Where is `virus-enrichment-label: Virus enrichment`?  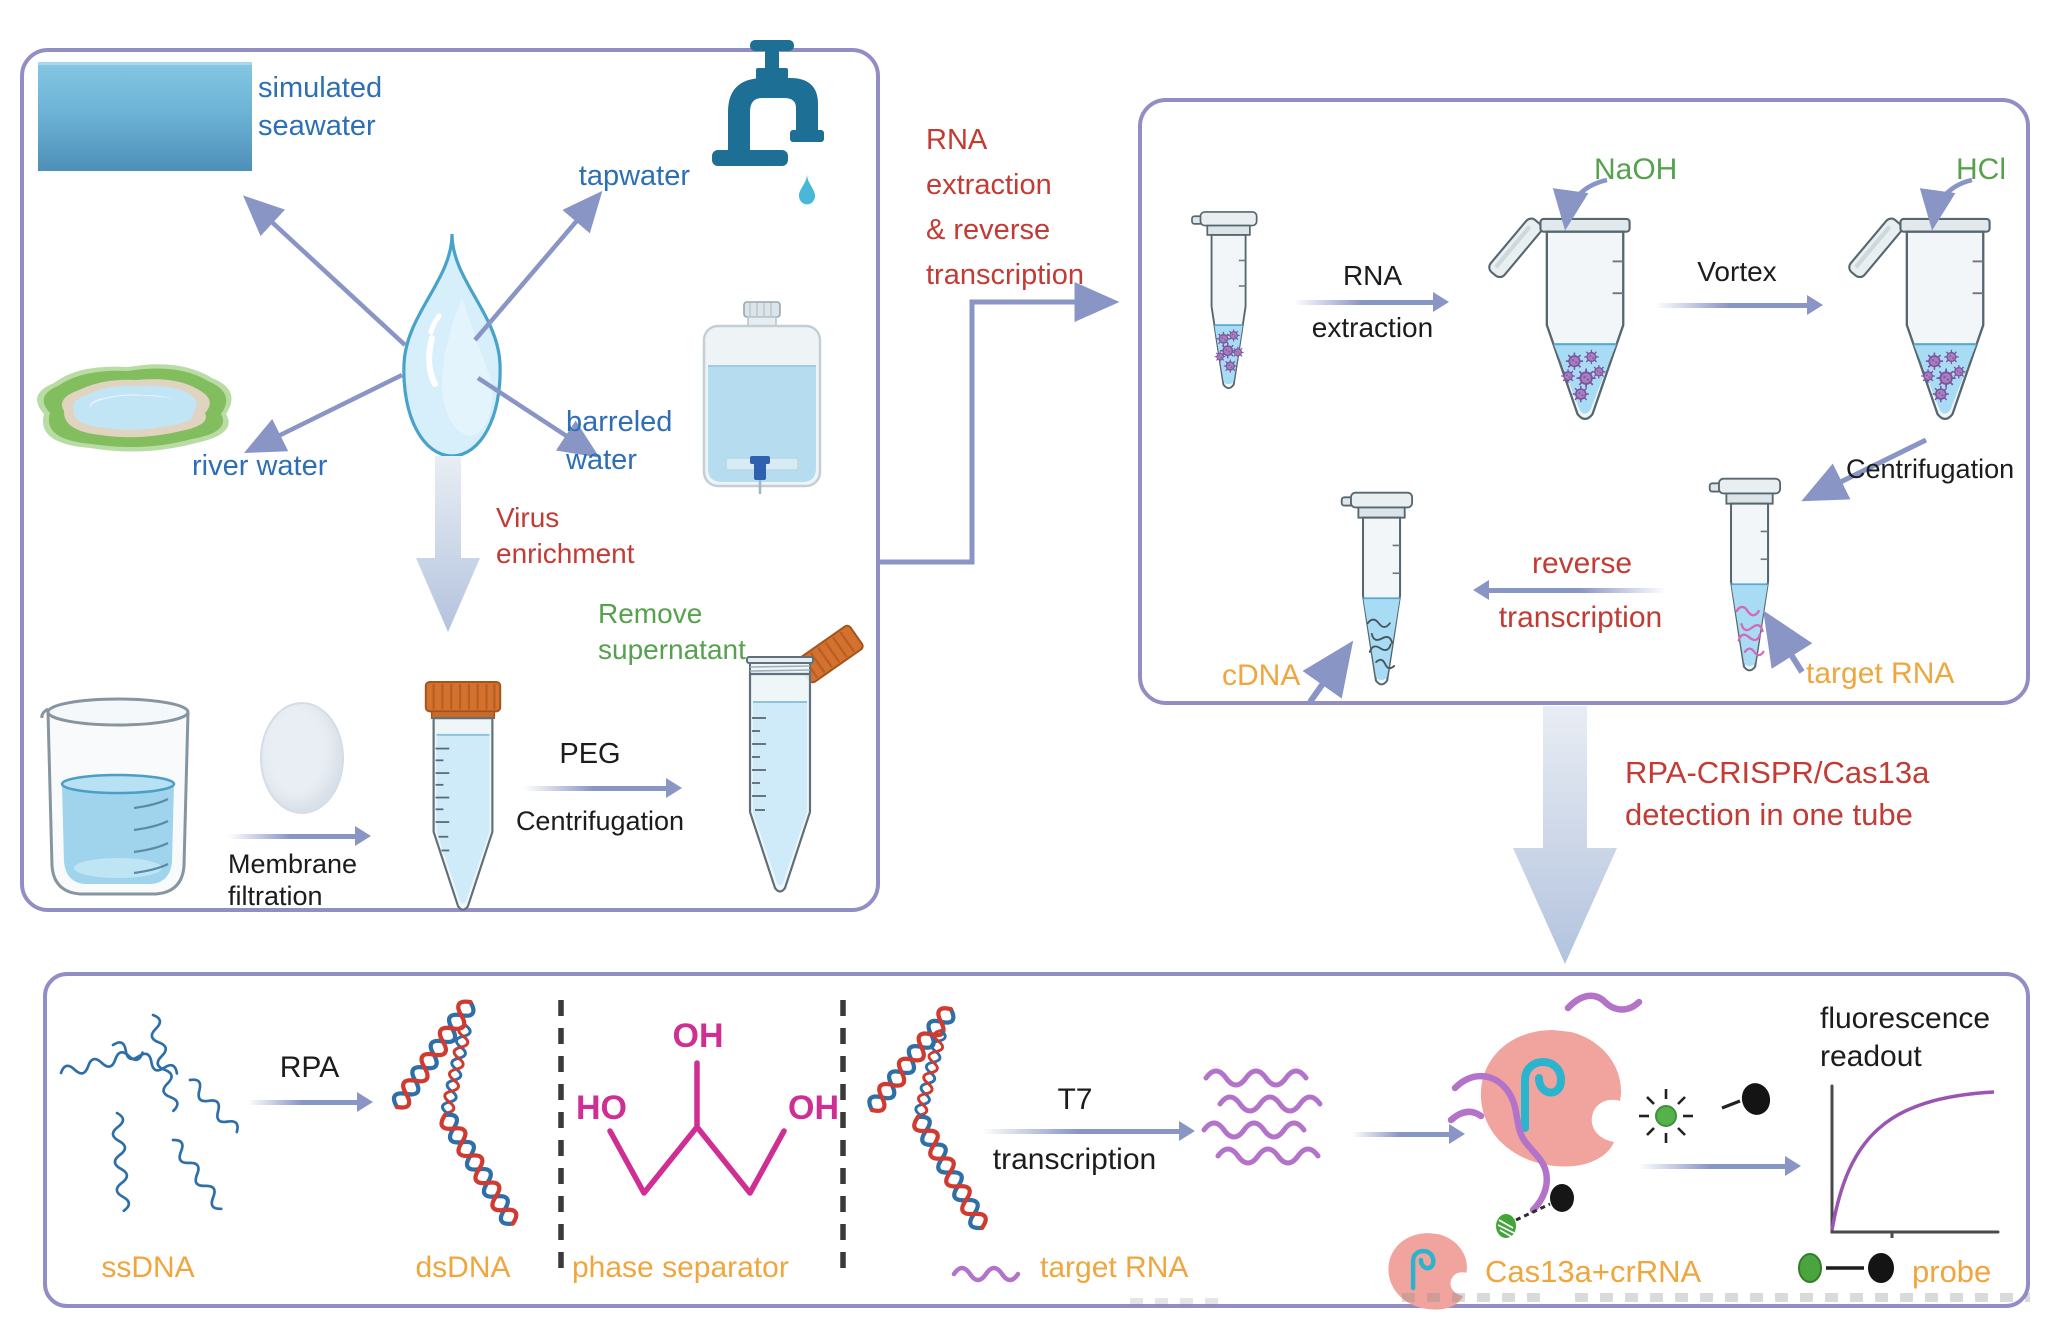
virus-enrichment-label: Virus enrichment is located at coordinates (565, 536).